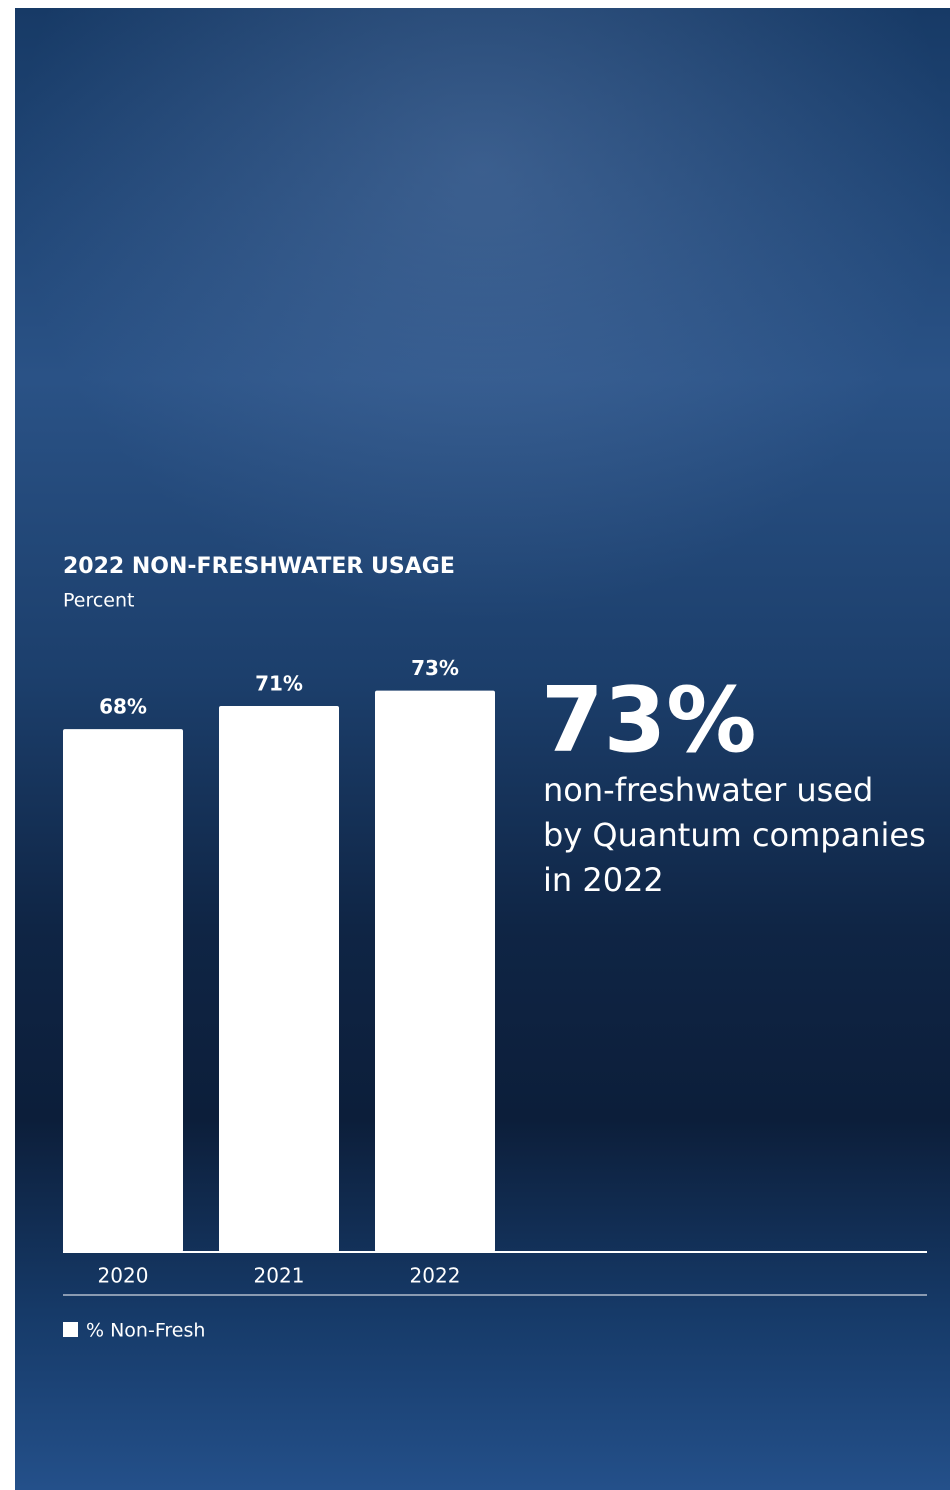 The height and width of the screenshot is (1490, 950). What do you see at coordinates (279, 1276) in the screenshot?
I see `x-tick-label: 2021` at bounding box center [279, 1276].